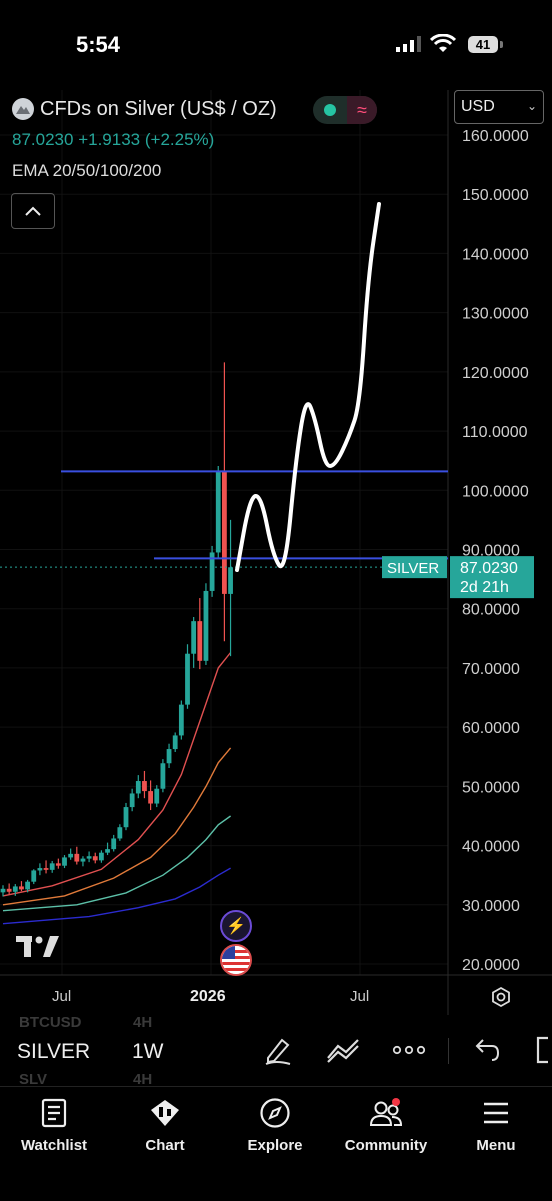  I want to click on battery-icon: 41, so click(483, 44).